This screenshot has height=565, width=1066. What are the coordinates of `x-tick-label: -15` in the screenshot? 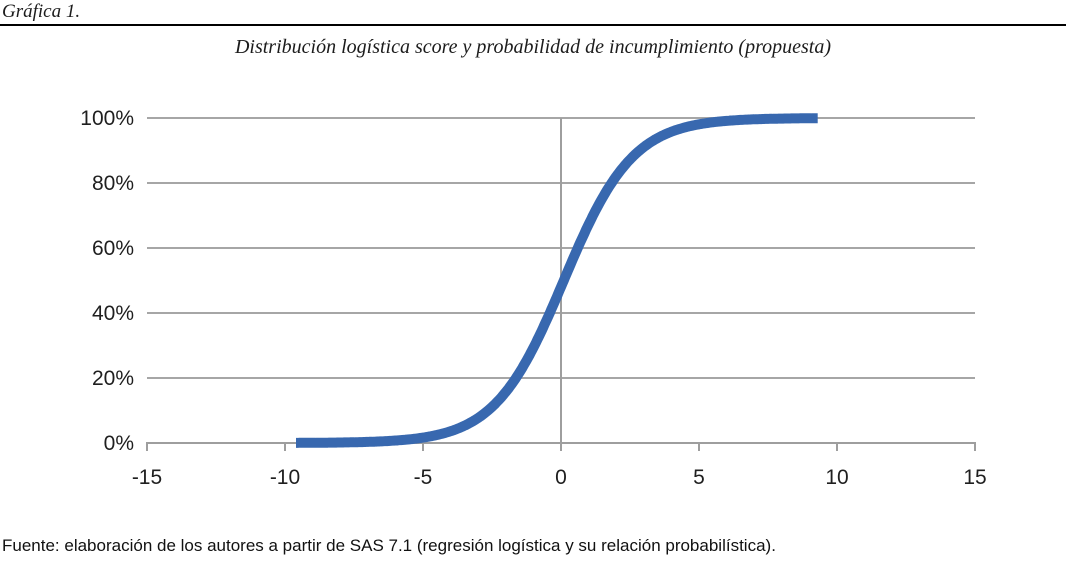 It's located at (147, 477).